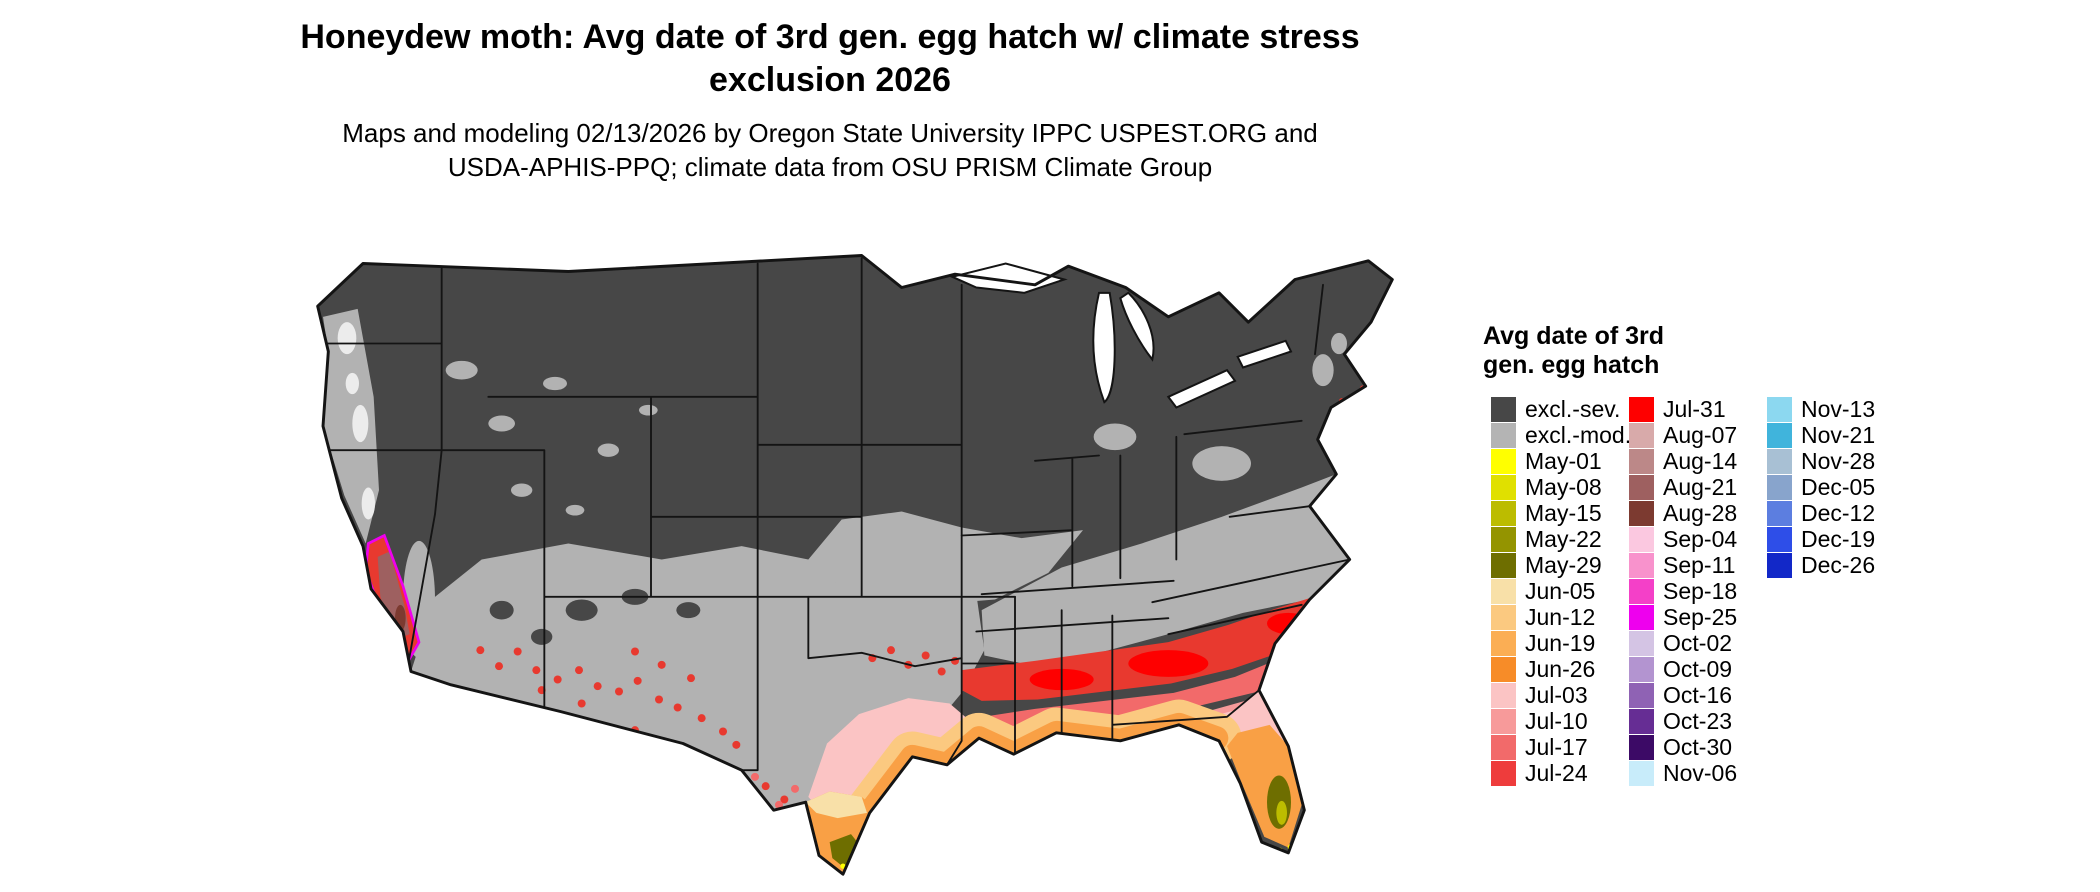 This screenshot has height=892, width=2100. I want to click on legend-label: Oct-16, so click(1698, 694).